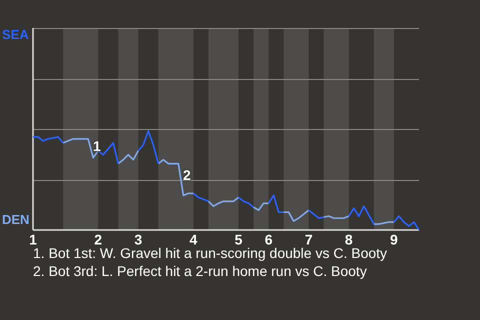 The height and width of the screenshot is (320, 480). I want to click on x-tick-label: 1, so click(33, 239).